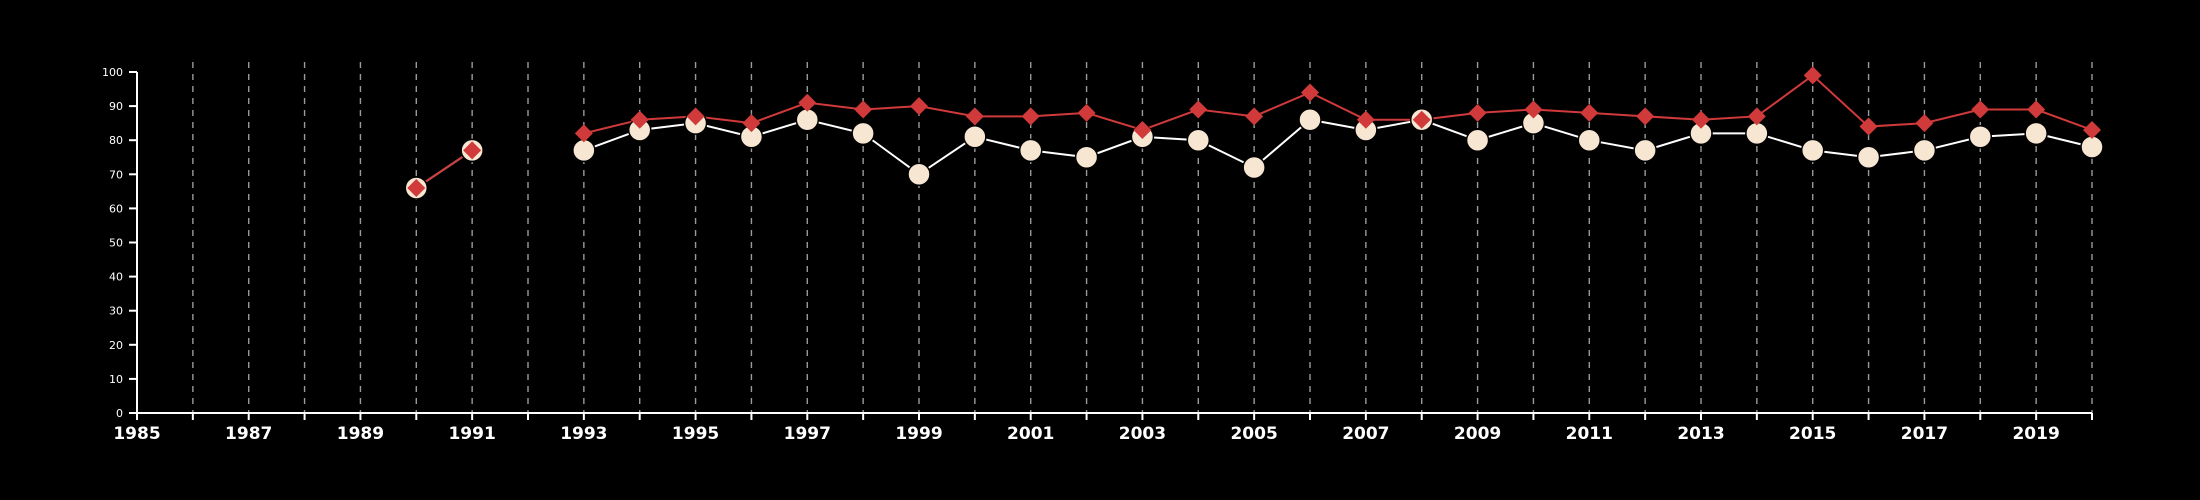  I want to click on red-point-2015, so click(1812, 75).